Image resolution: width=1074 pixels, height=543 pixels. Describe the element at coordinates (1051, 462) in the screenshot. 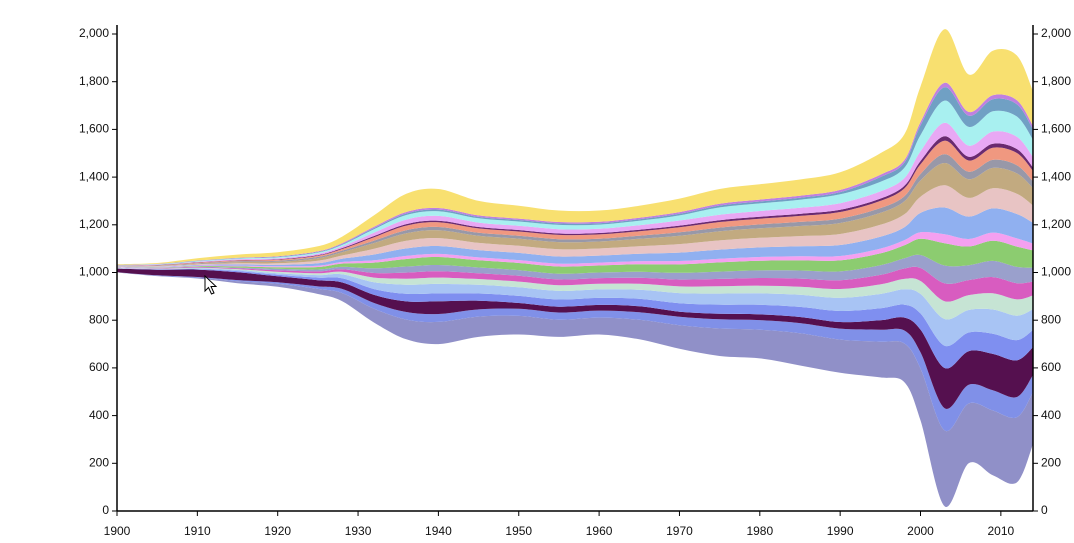

I see `y-tick-label-right: 200` at that location.